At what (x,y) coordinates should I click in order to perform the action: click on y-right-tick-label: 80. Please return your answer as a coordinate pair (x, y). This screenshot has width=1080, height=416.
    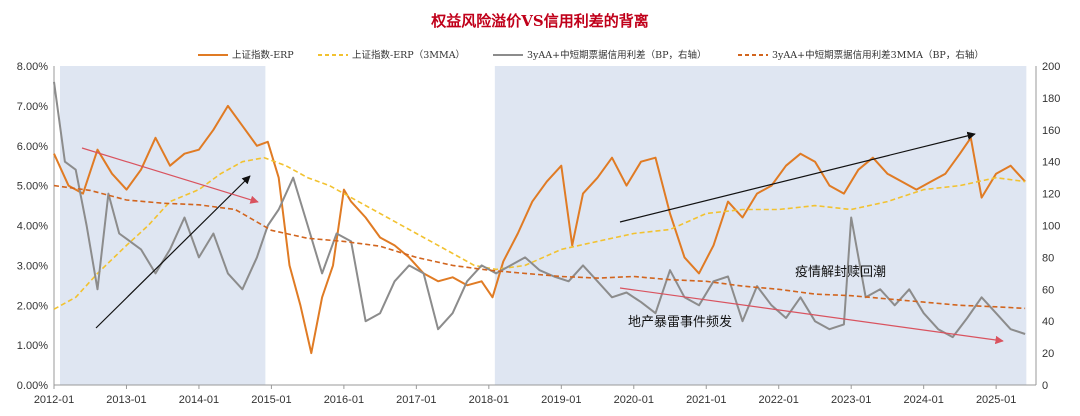
    Looking at the image, I should click on (1048, 258).